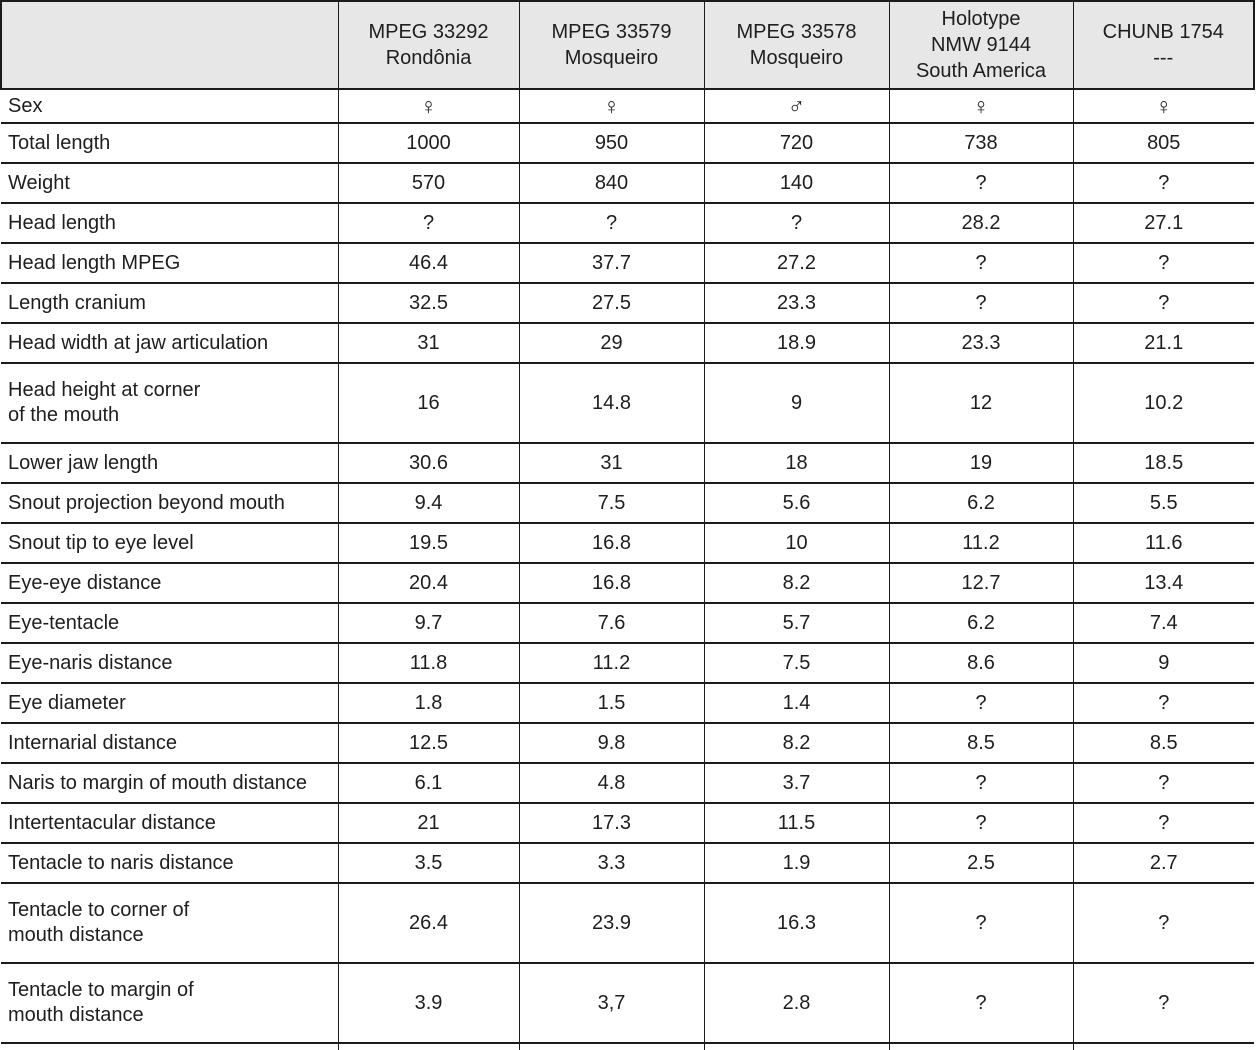 This screenshot has width=1260, height=1050. What do you see at coordinates (796, 503) in the screenshot?
I see `value-cell: 5.6` at bounding box center [796, 503].